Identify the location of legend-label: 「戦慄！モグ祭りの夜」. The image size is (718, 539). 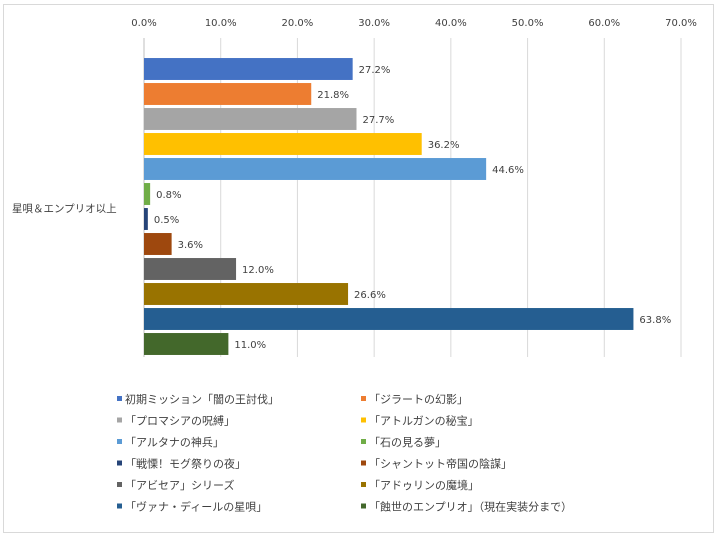
(185, 464).